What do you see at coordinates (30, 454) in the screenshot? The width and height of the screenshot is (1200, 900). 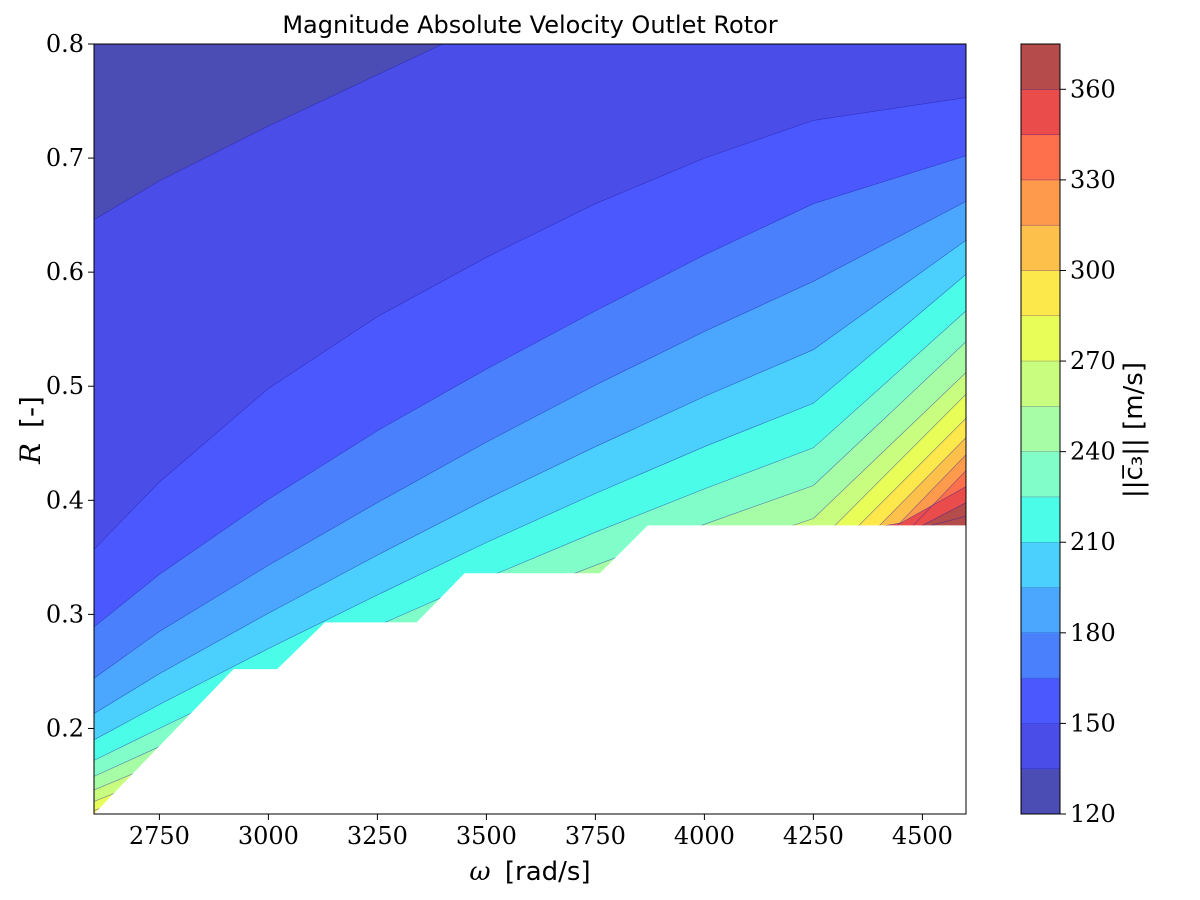 I see `y-axis-symbol: R` at bounding box center [30, 454].